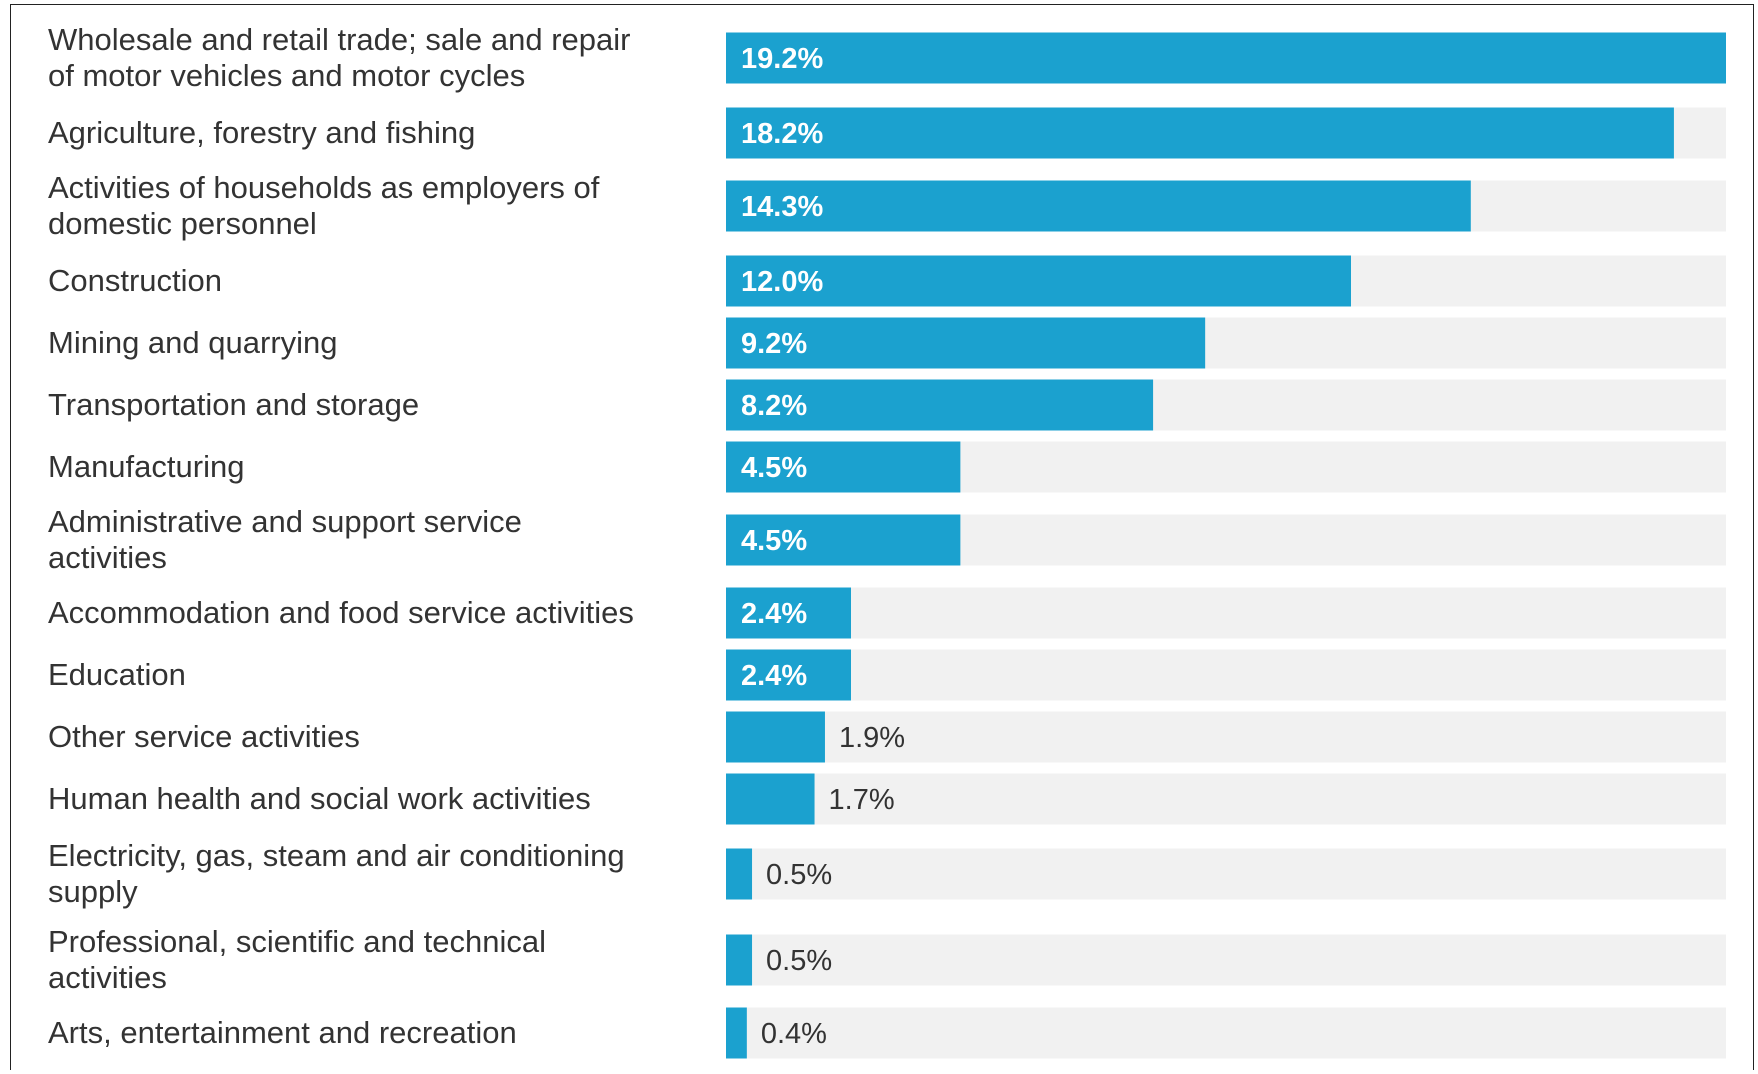  What do you see at coordinates (782, 282) in the screenshot?
I see `data-label: 12.0%` at bounding box center [782, 282].